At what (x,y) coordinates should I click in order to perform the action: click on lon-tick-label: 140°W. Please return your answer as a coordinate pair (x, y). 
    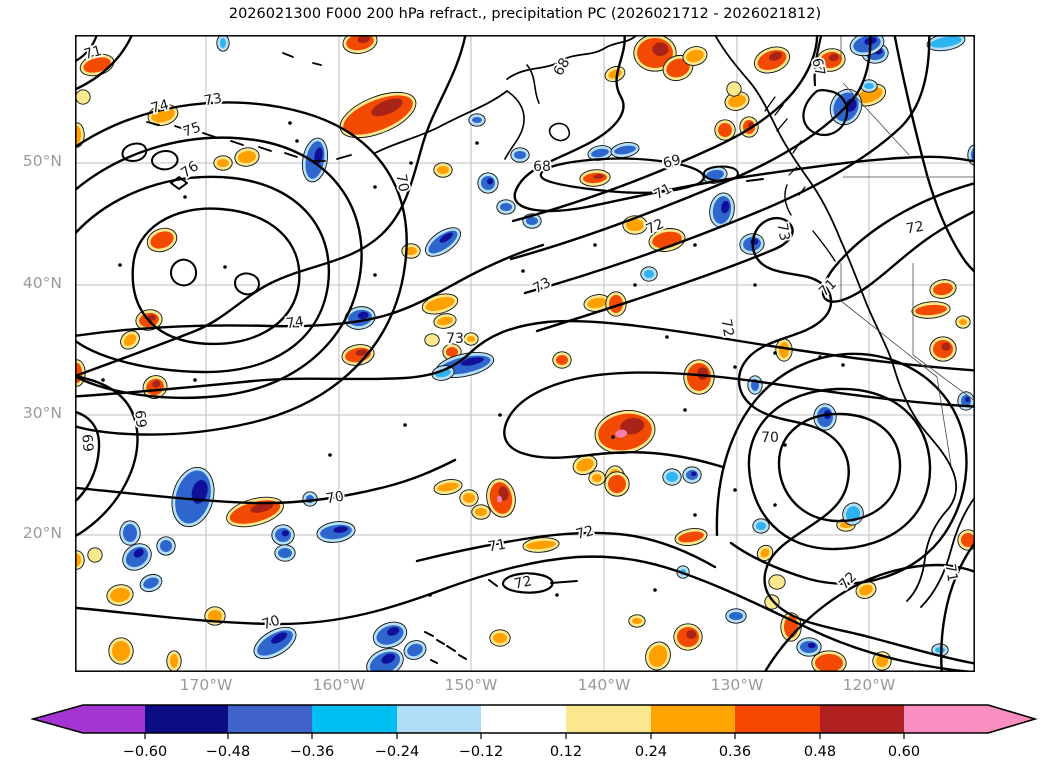
    Looking at the image, I should click on (604, 685).